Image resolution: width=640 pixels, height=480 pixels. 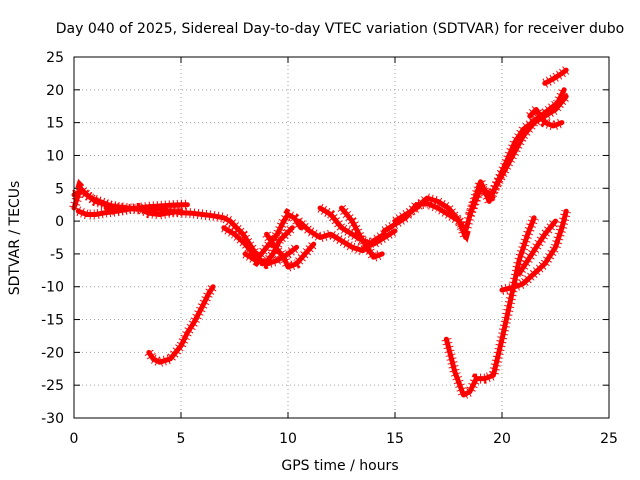 I want to click on series-markers-arc-mid-right, so click(x=536, y=252).